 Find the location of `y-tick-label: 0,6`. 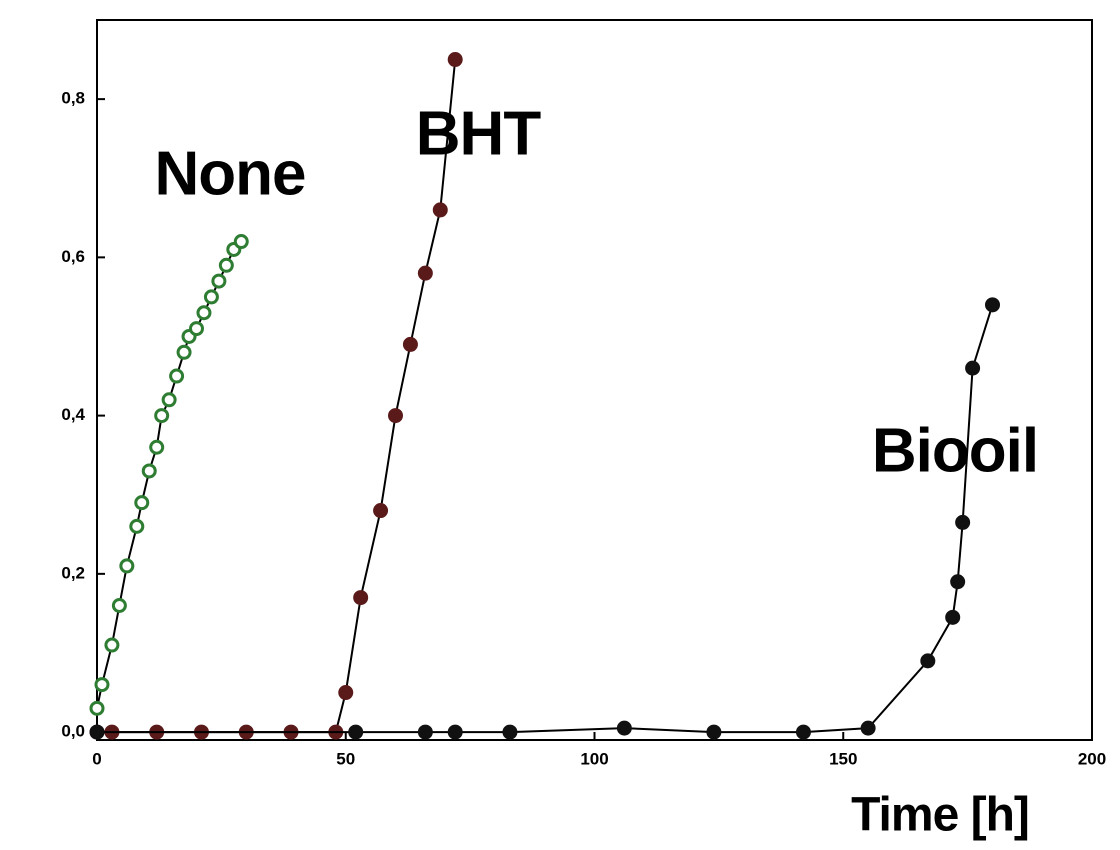

y-tick-label: 0,6 is located at coordinates (73, 256).